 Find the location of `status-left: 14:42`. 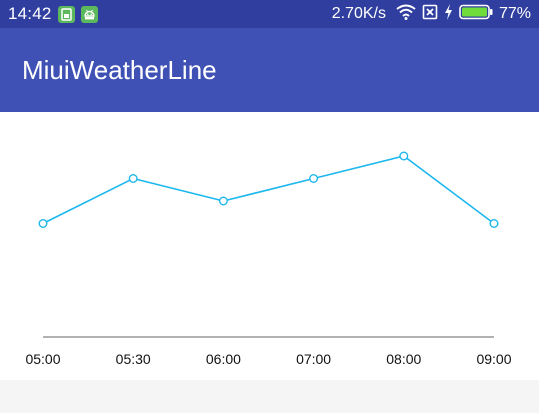

status-left: 14:42 is located at coordinates (53, 14).